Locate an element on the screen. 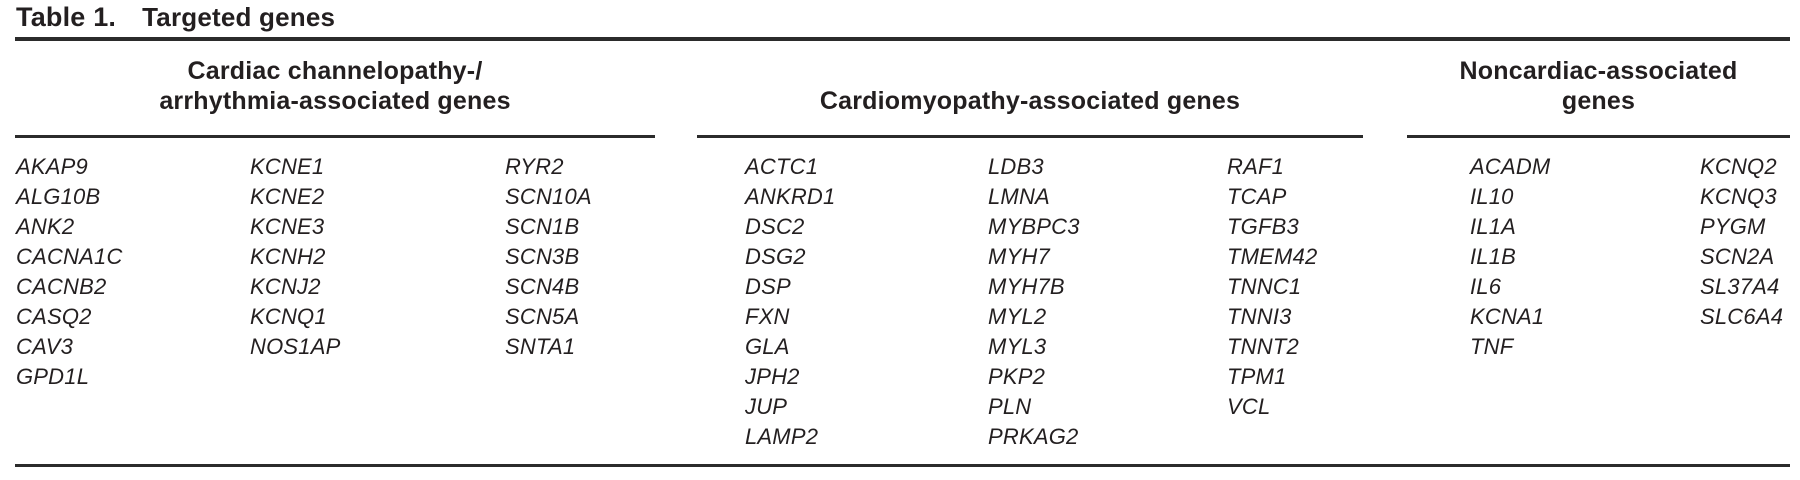 The height and width of the screenshot is (480, 1800). table-number-label: Table 1. is located at coordinates (66, 17).